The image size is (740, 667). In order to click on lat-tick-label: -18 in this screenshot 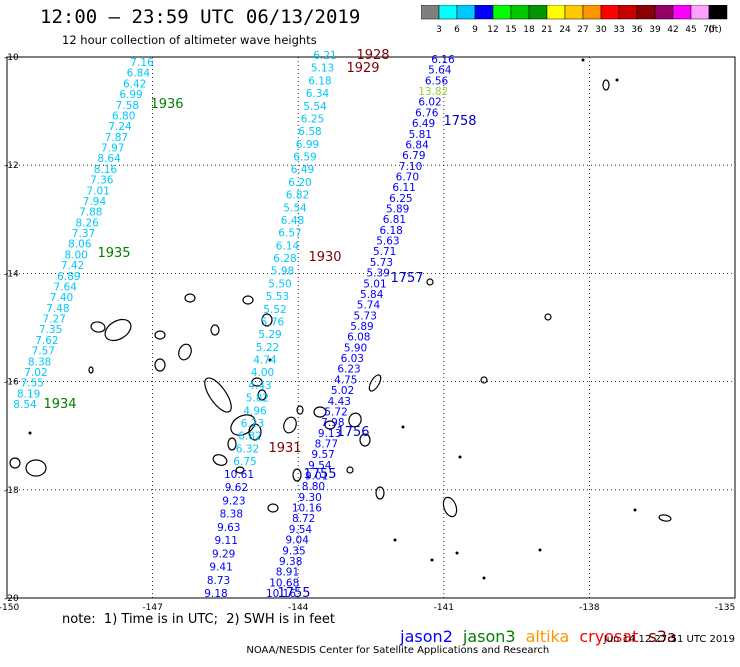, I will do `click(11, 491)`.